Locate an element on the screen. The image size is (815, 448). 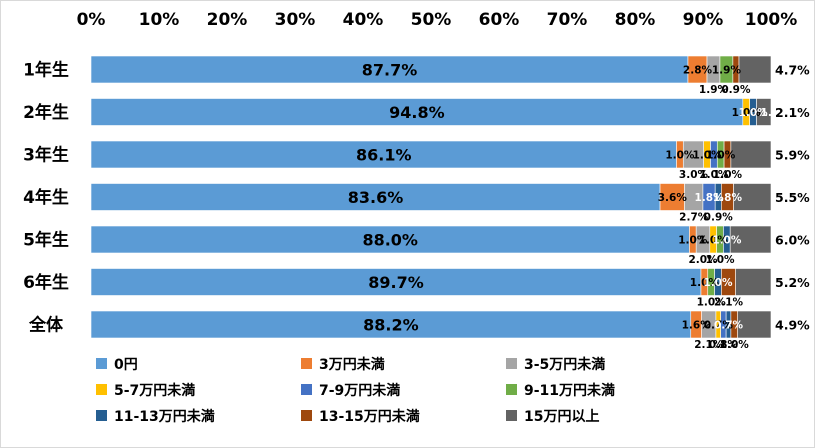
data-label: 1.6% is located at coordinates (697, 326).